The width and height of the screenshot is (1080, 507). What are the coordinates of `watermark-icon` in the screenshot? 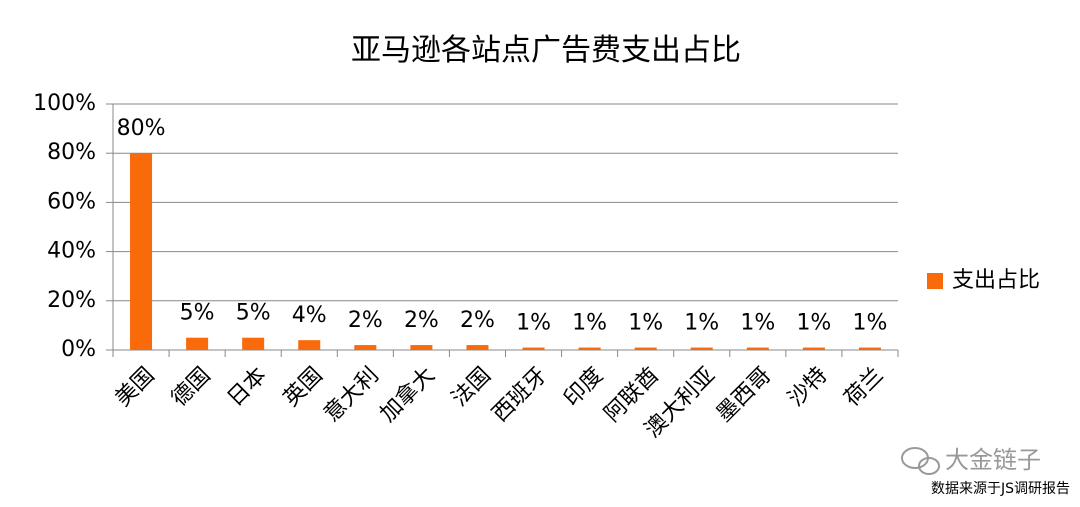 It's located at (920, 461).